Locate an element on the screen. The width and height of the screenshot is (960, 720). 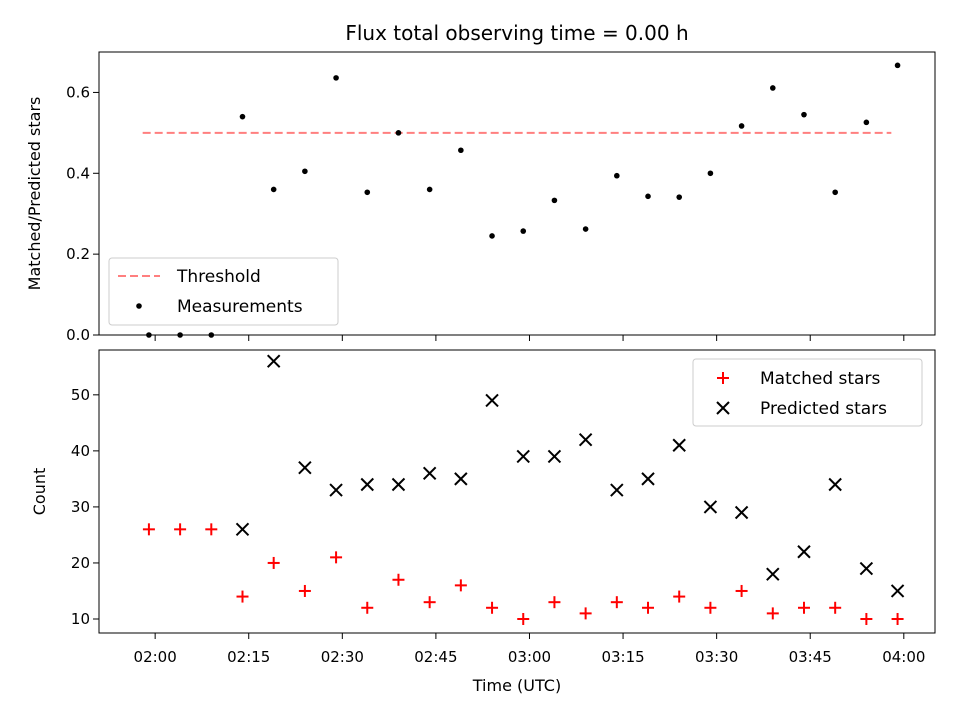
bottom-y-tick-label: 10 is located at coordinates (80, 619).